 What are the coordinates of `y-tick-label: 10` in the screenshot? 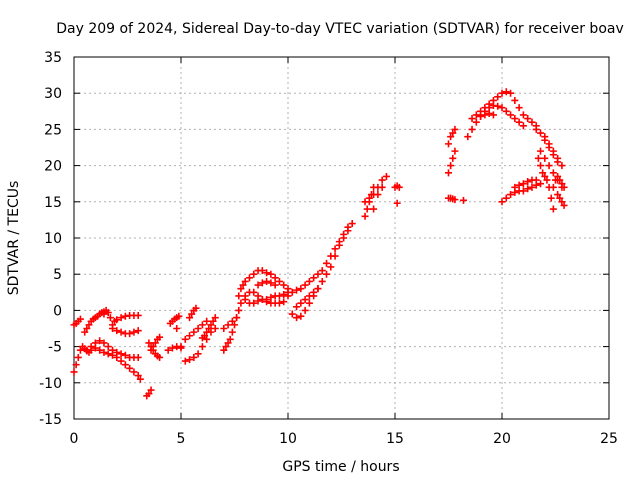 It's located at (53, 239).